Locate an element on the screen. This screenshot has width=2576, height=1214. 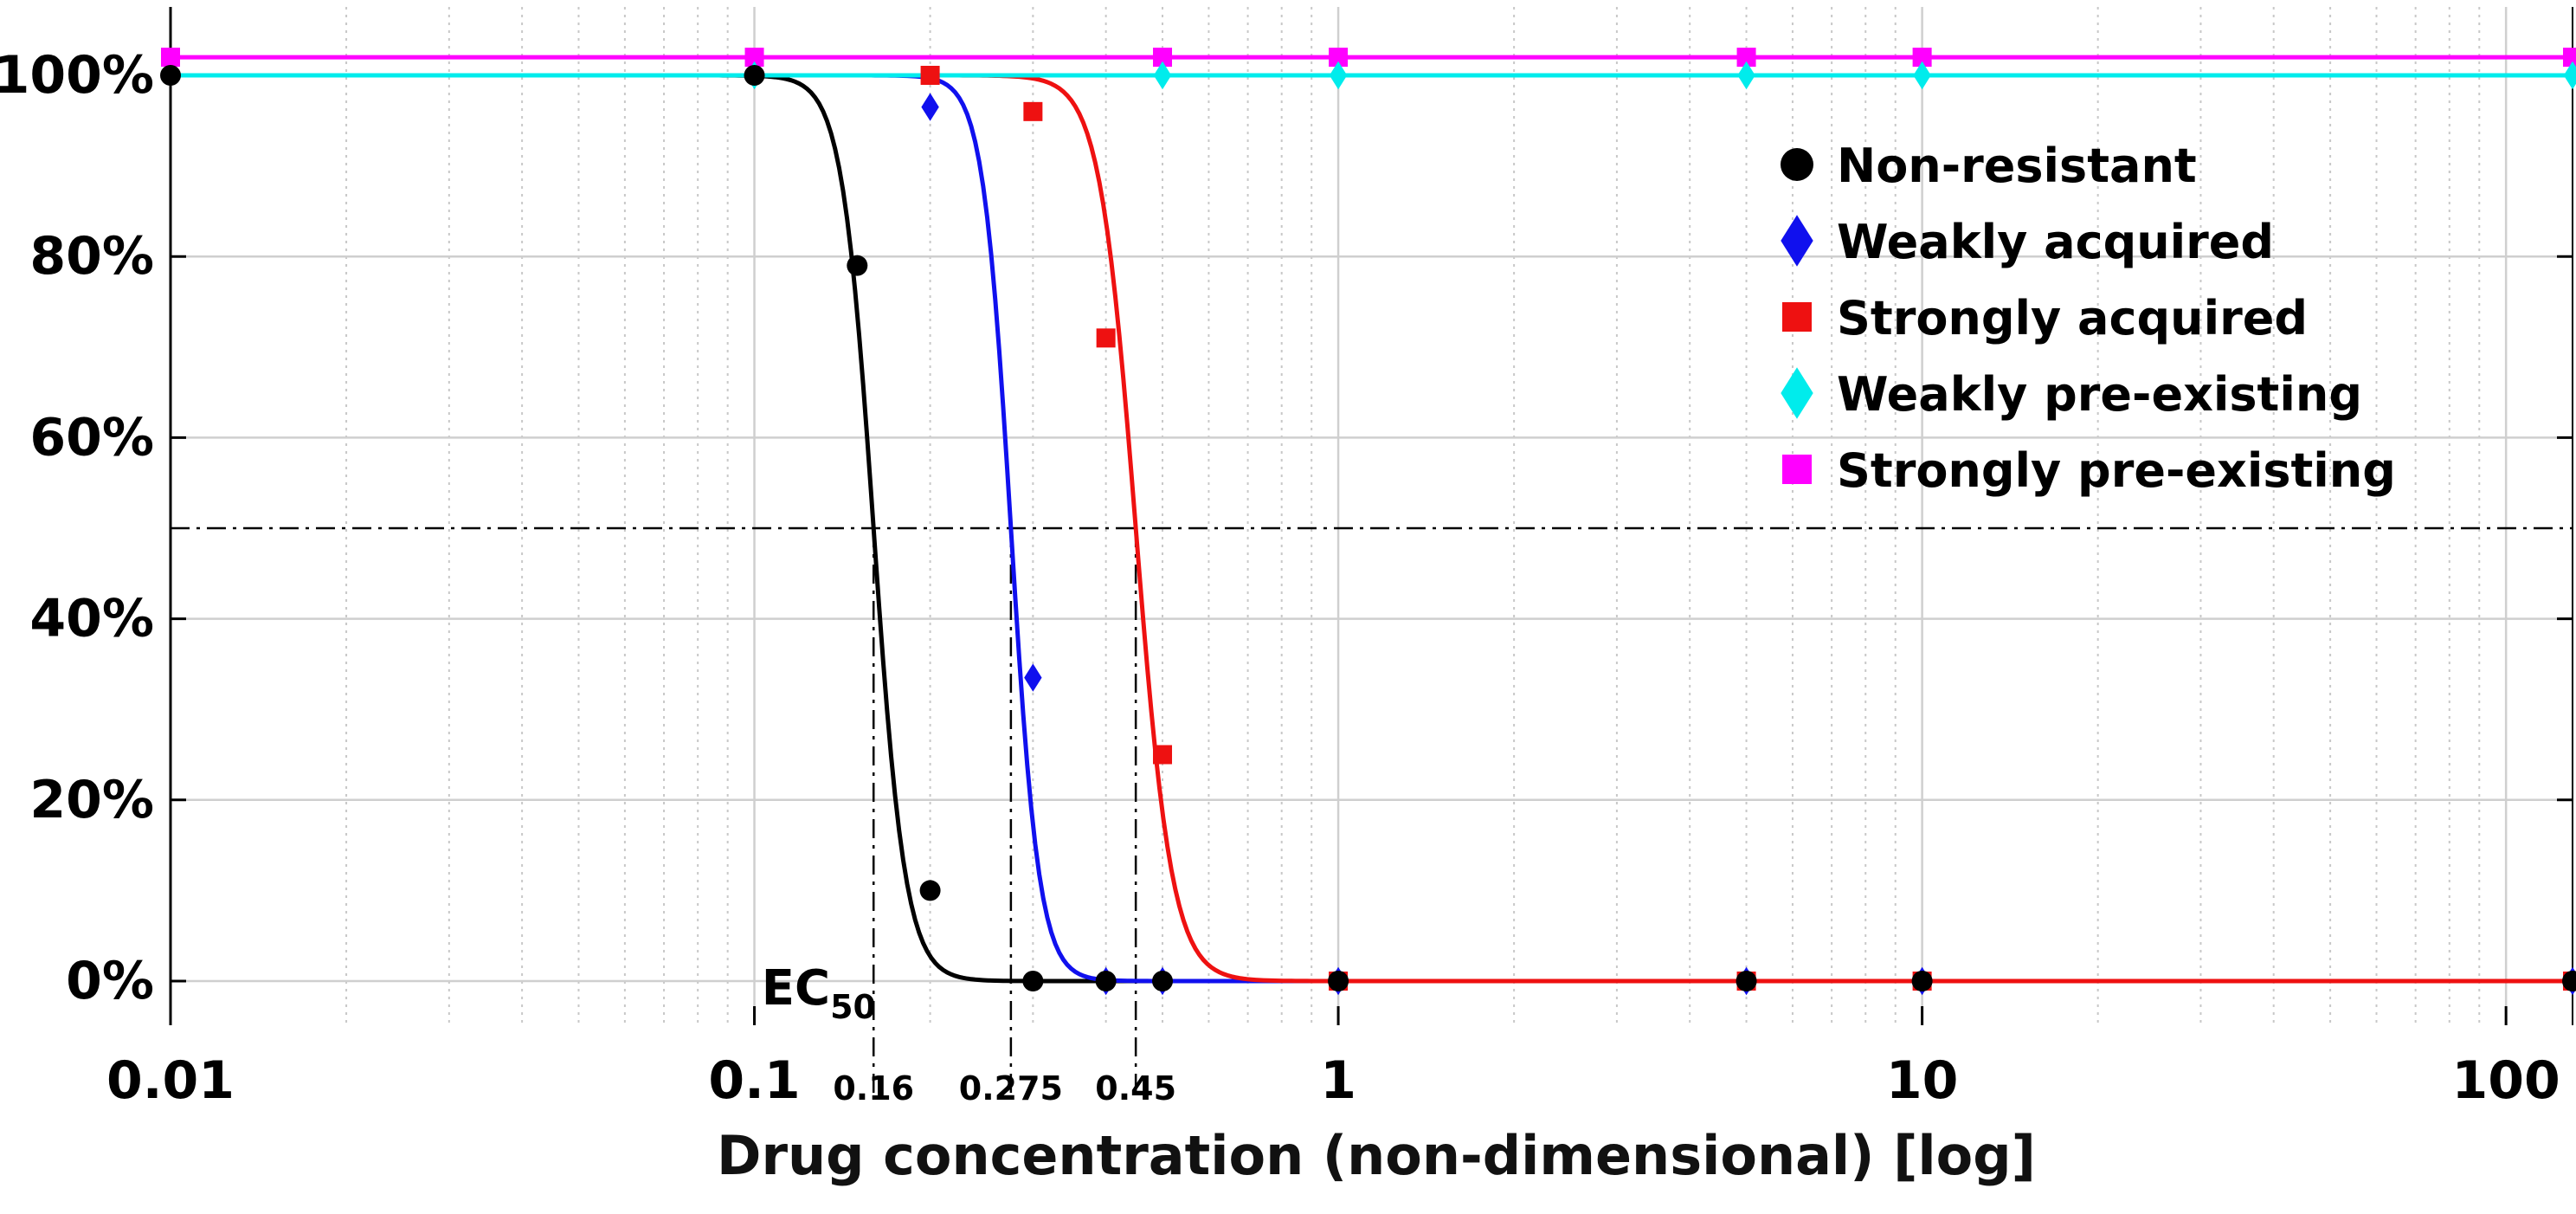
x-tick-label: 0.1 is located at coordinates (754, 1080).